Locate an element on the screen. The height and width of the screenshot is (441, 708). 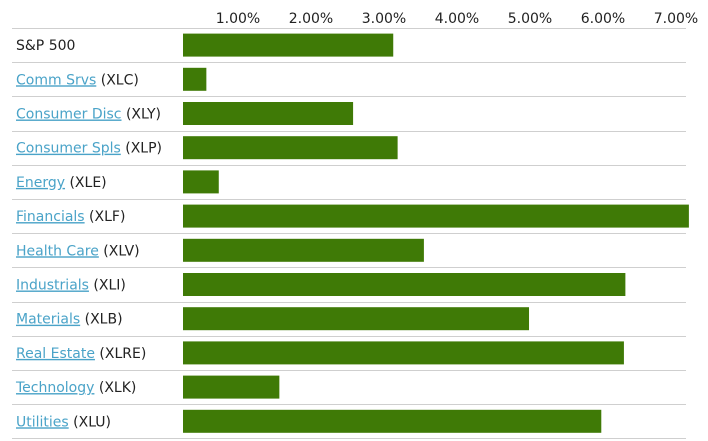
x-tick-label: 7.00% is located at coordinates (676, 19).